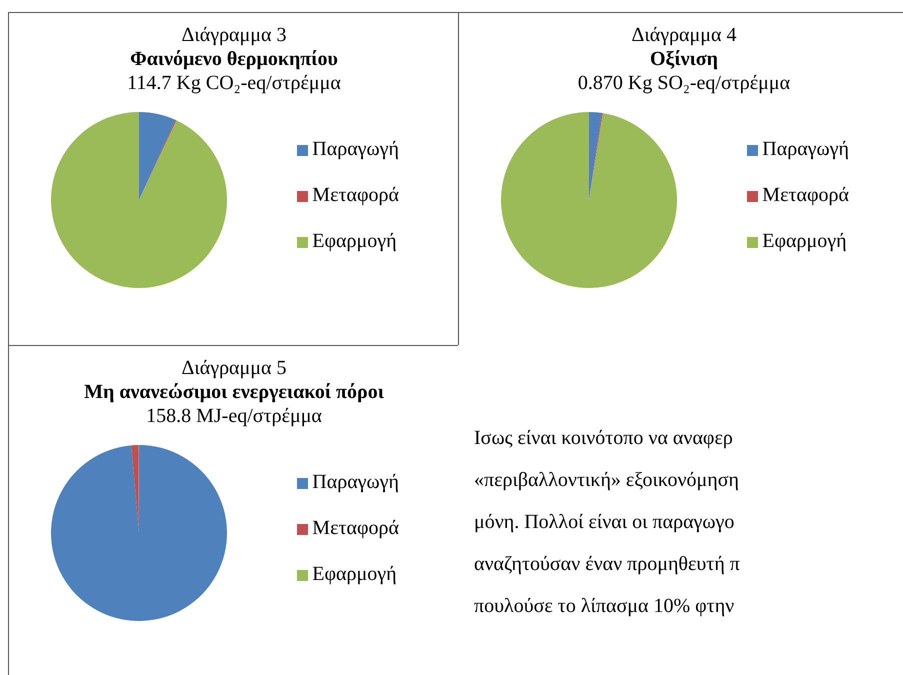 This screenshot has width=903, height=675. Describe the element at coordinates (234, 83) in the screenshot. I see `chart-subtitle: 114.7 Kg CO₂-eq/στρέμμα` at that location.